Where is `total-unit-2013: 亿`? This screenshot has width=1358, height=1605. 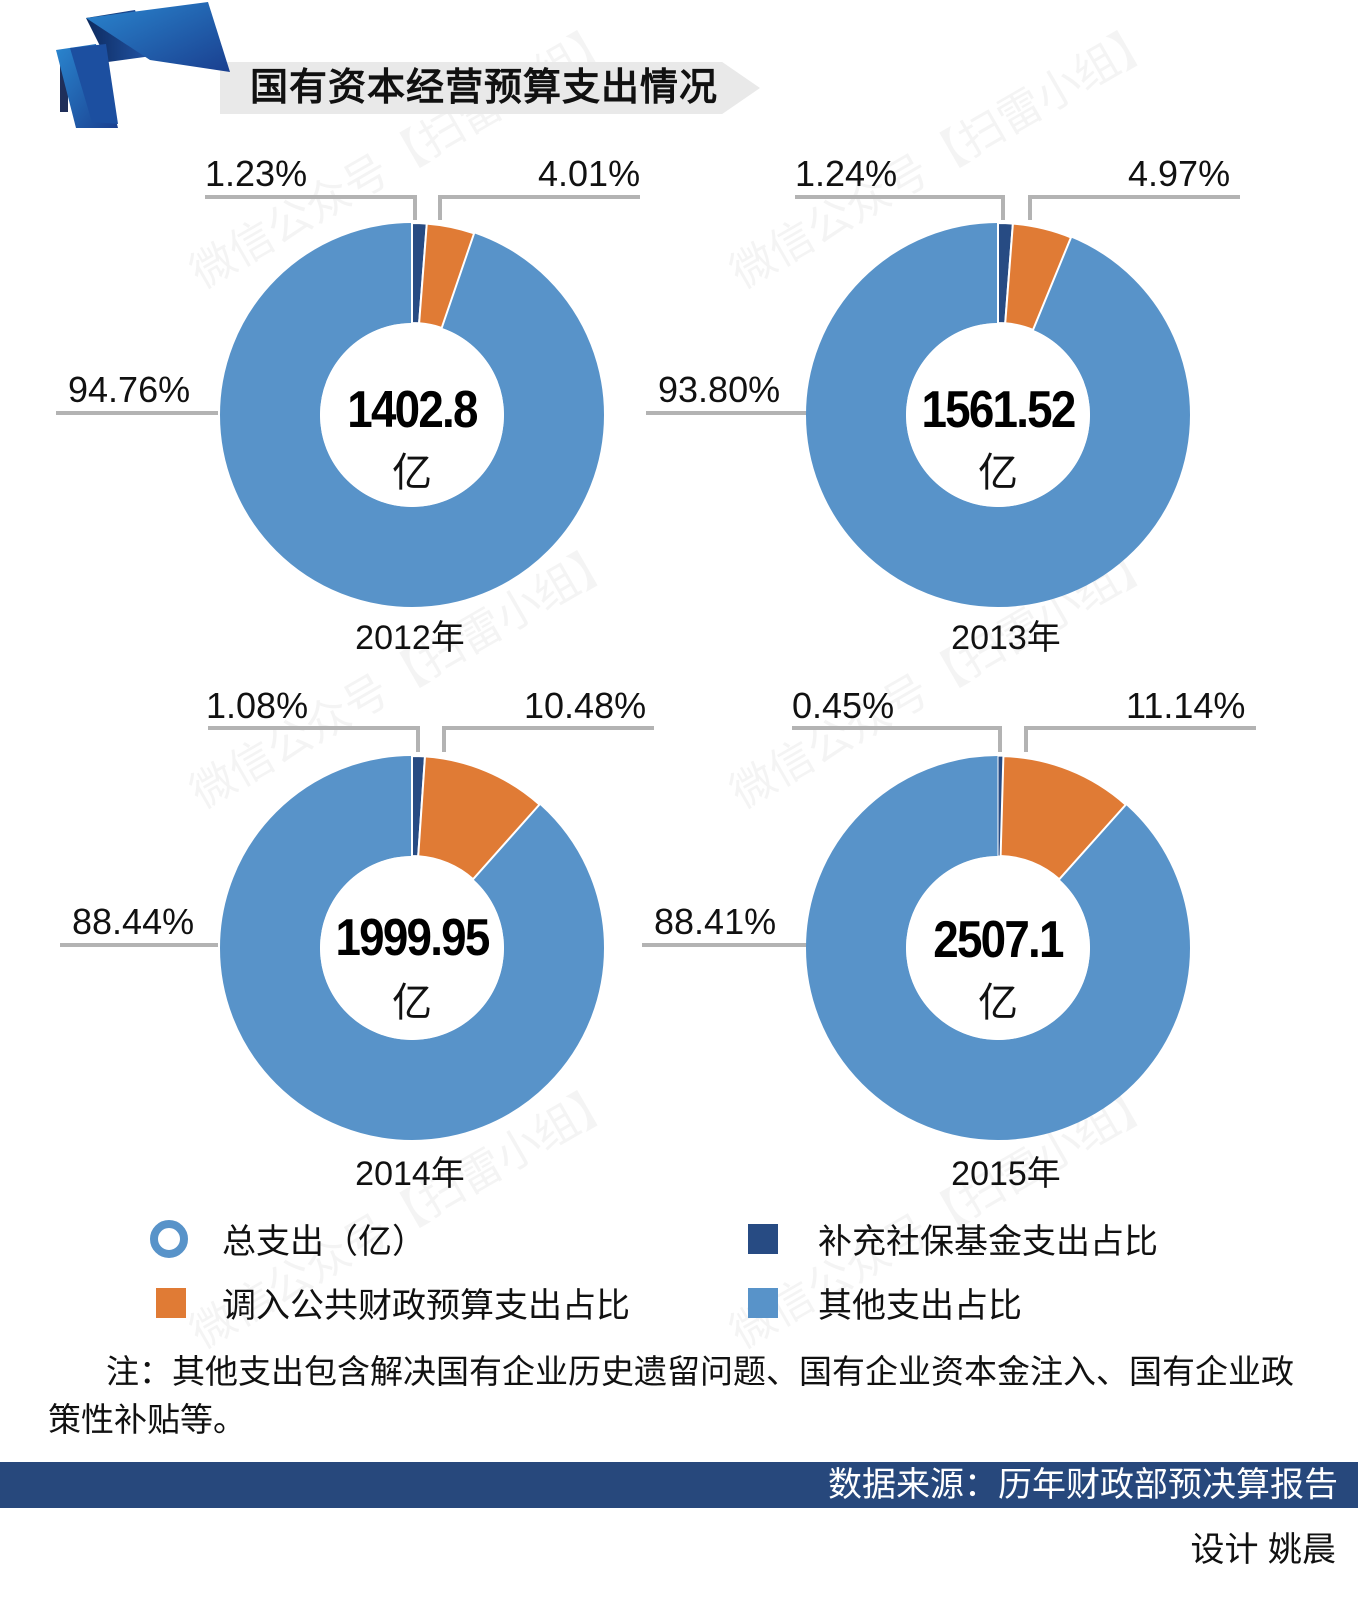
total-unit-2013: 亿 is located at coordinates (998, 473).